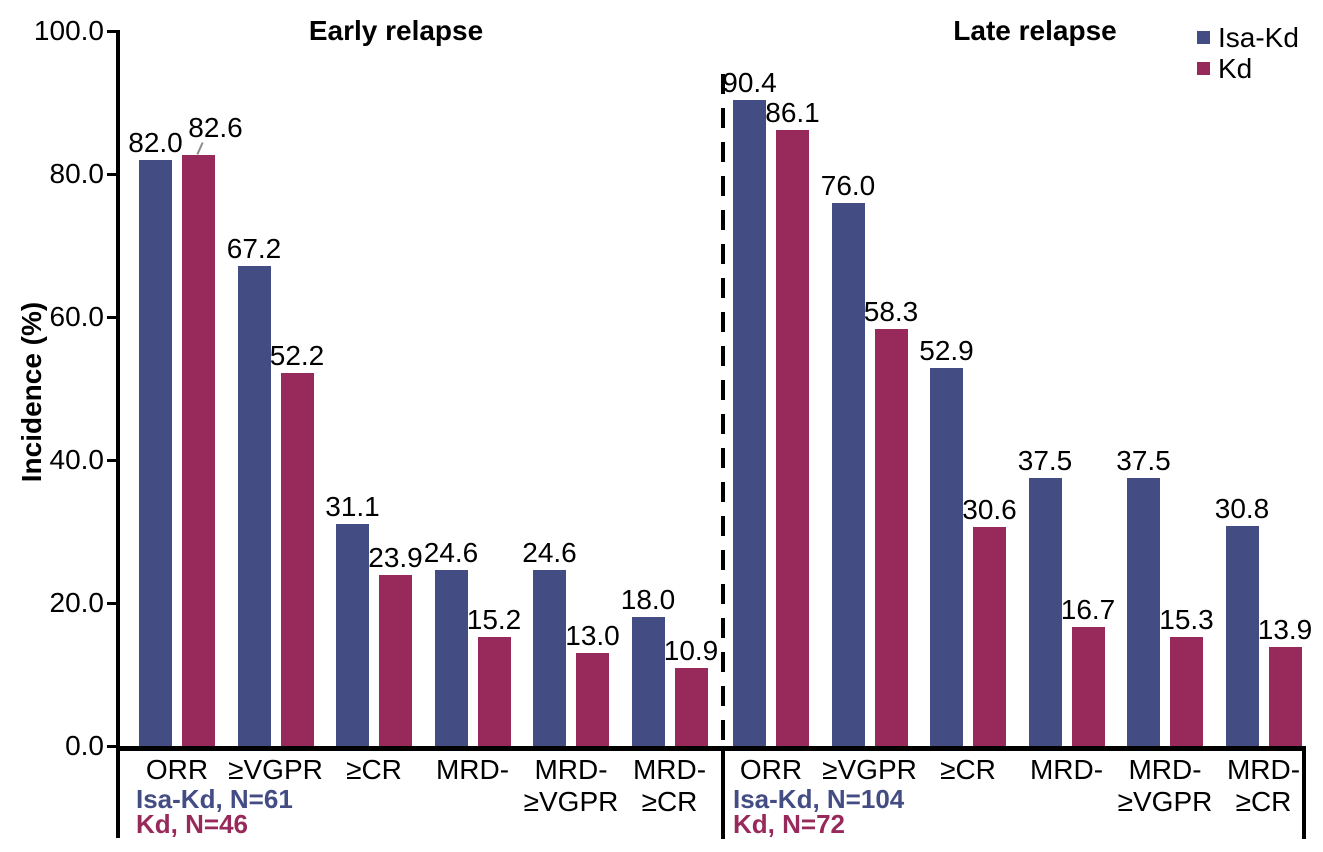 This screenshot has width=1323, height=852. I want to click on x-axis-line, so click(711, 748).